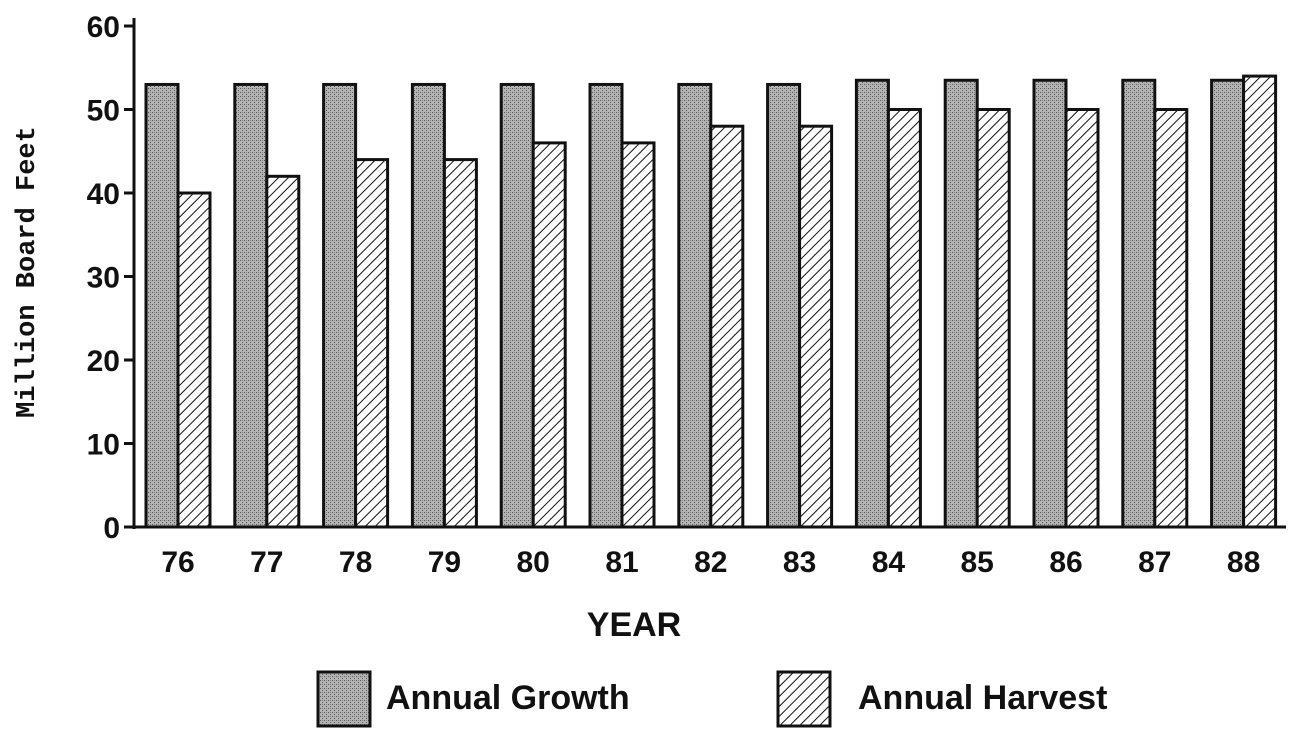  What do you see at coordinates (621, 562) in the screenshot?
I see `x-tick-label: 81` at bounding box center [621, 562].